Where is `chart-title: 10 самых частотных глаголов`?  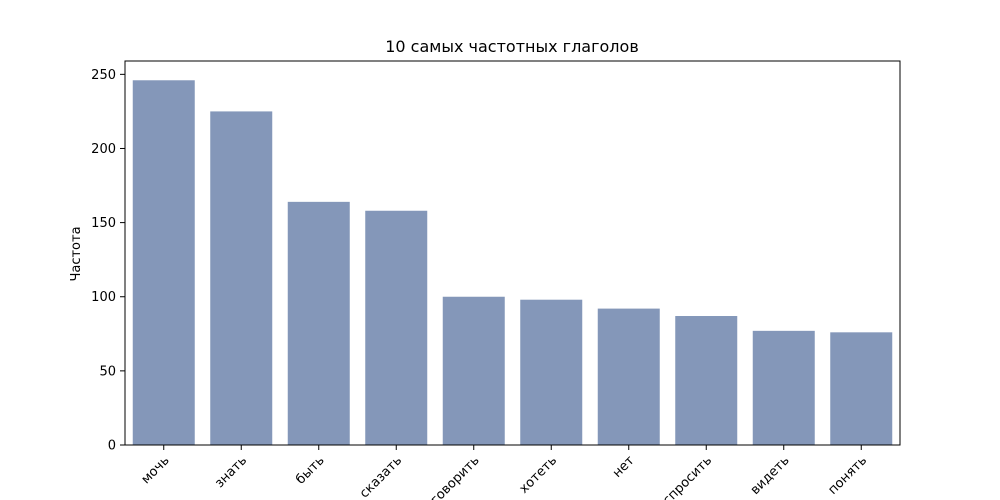
chart-title: 10 самых частотных глаголов is located at coordinates (512, 46).